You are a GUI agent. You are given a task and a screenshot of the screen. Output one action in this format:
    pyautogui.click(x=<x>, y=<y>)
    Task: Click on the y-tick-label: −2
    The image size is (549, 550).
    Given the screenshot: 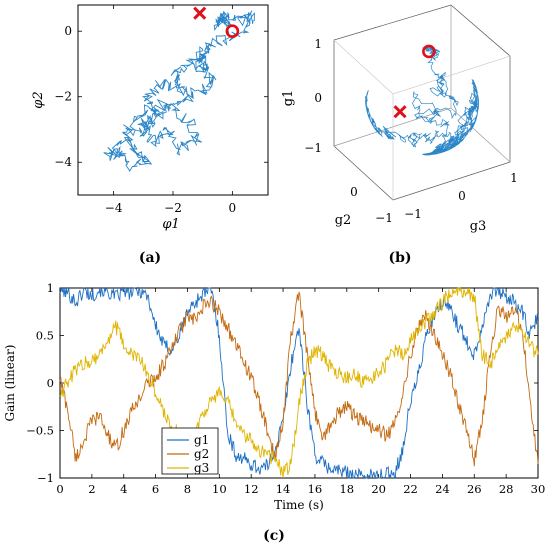 What is the action you would take?
    pyautogui.click(x=63, y=97)
    